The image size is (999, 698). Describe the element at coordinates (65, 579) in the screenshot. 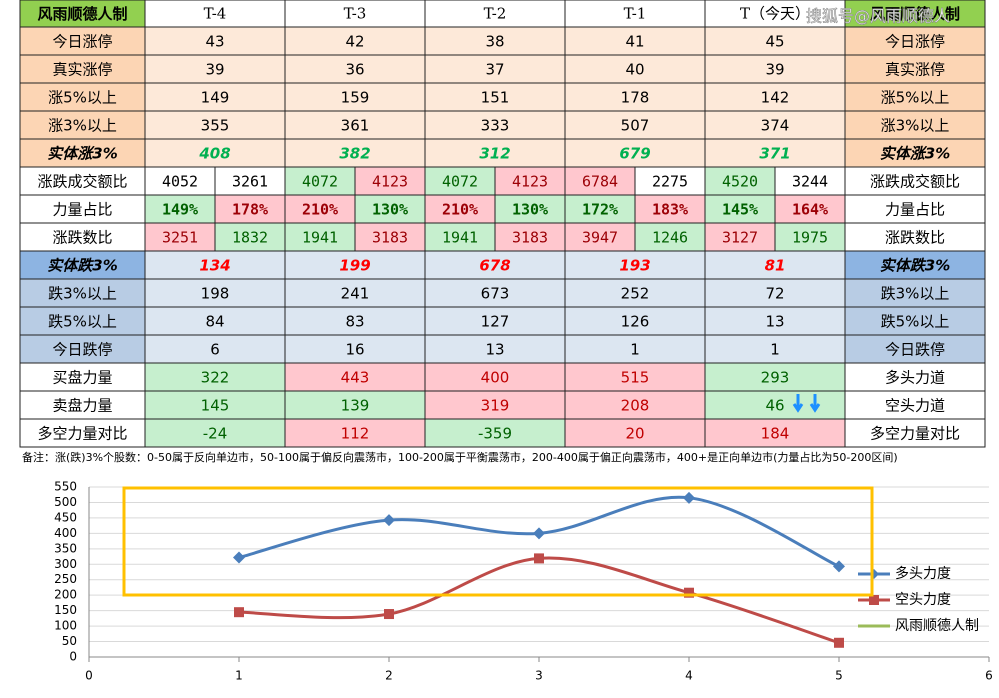

I see `y-tick-label: 250` at that location.